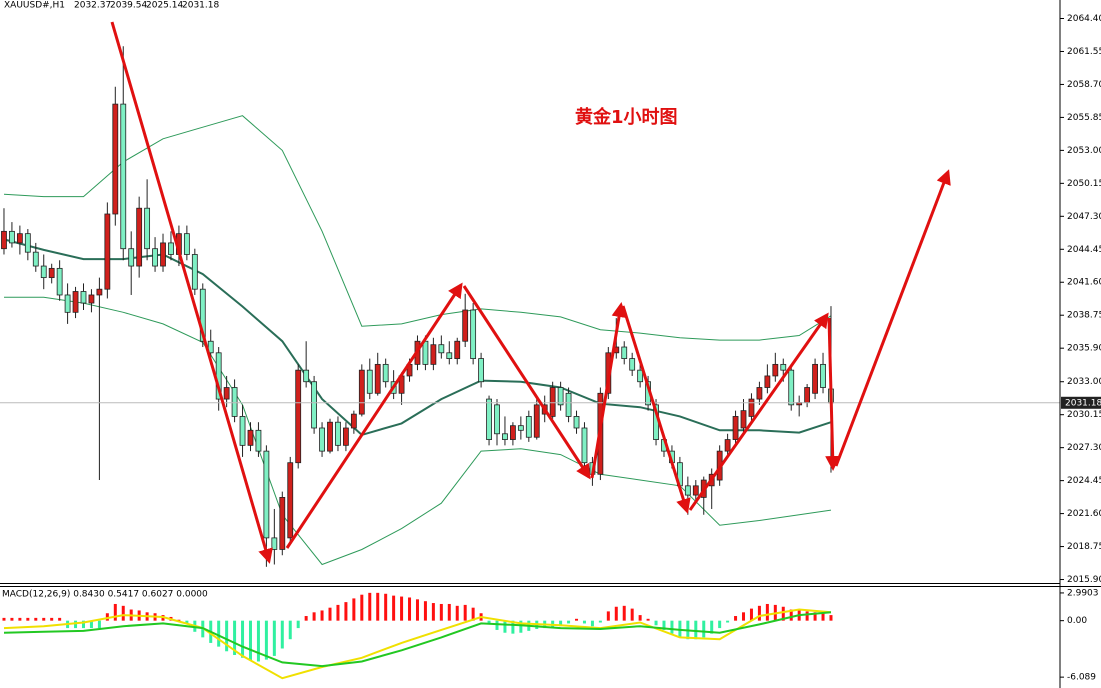 This screenshot has width=1101, height=688. Describe the element at coordinates (1084, 52) in the screenshot. I see `y-tick-label: 2061.55` at that location.